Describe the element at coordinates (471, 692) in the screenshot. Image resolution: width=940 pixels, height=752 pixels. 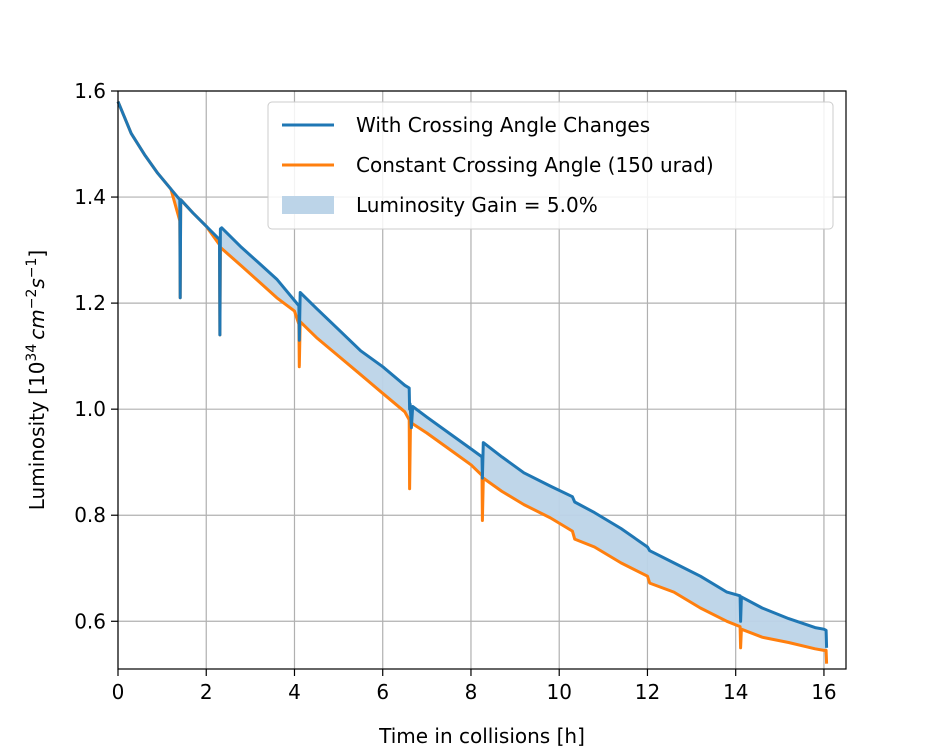
I see `x-tick-label: 8` at that location.